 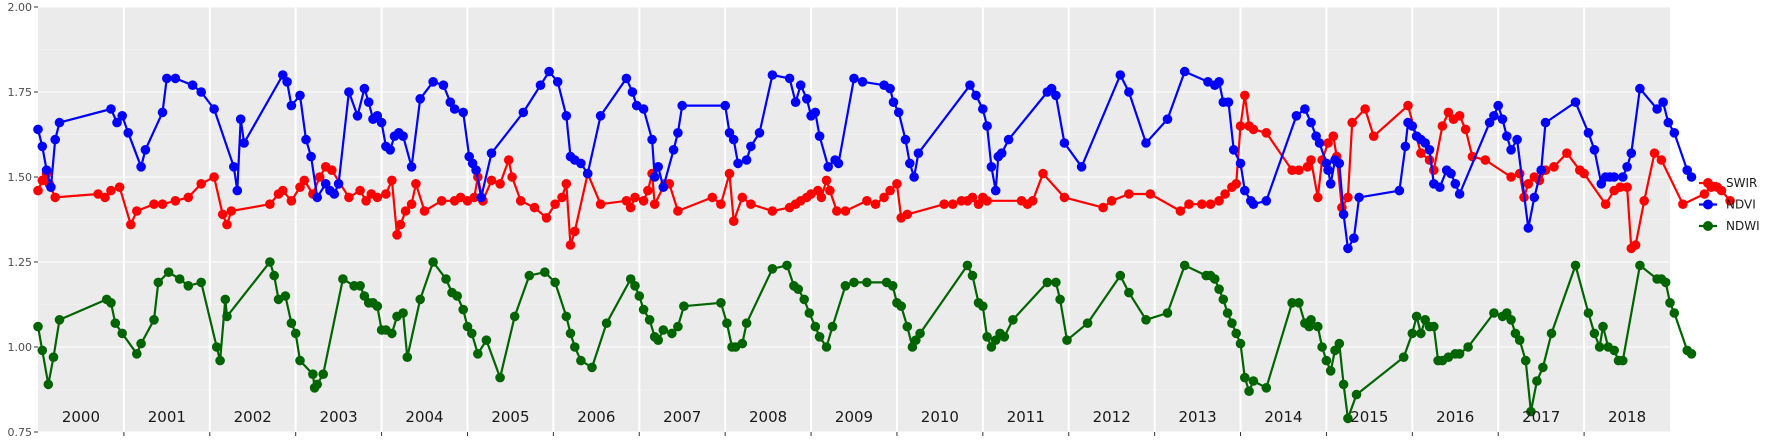 I want to click on year-label: 2000, so click(x=81, y=417).